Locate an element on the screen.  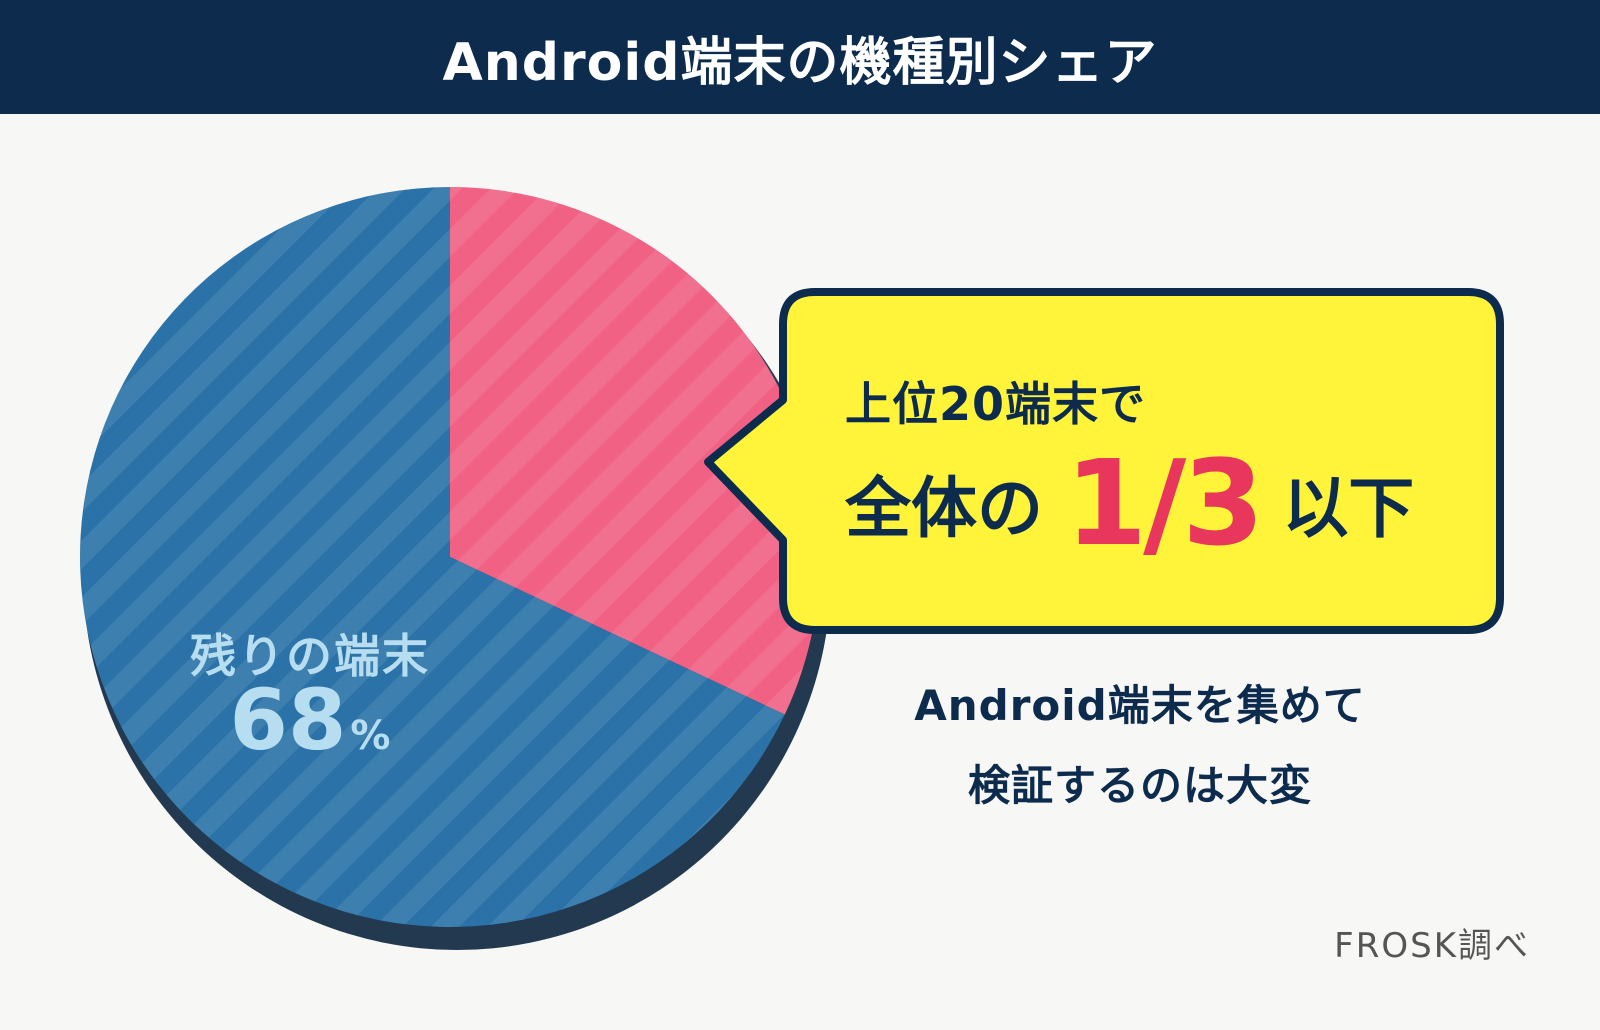
note-line-2: 検証するのは大変 is located at coordinates (1139, 785).